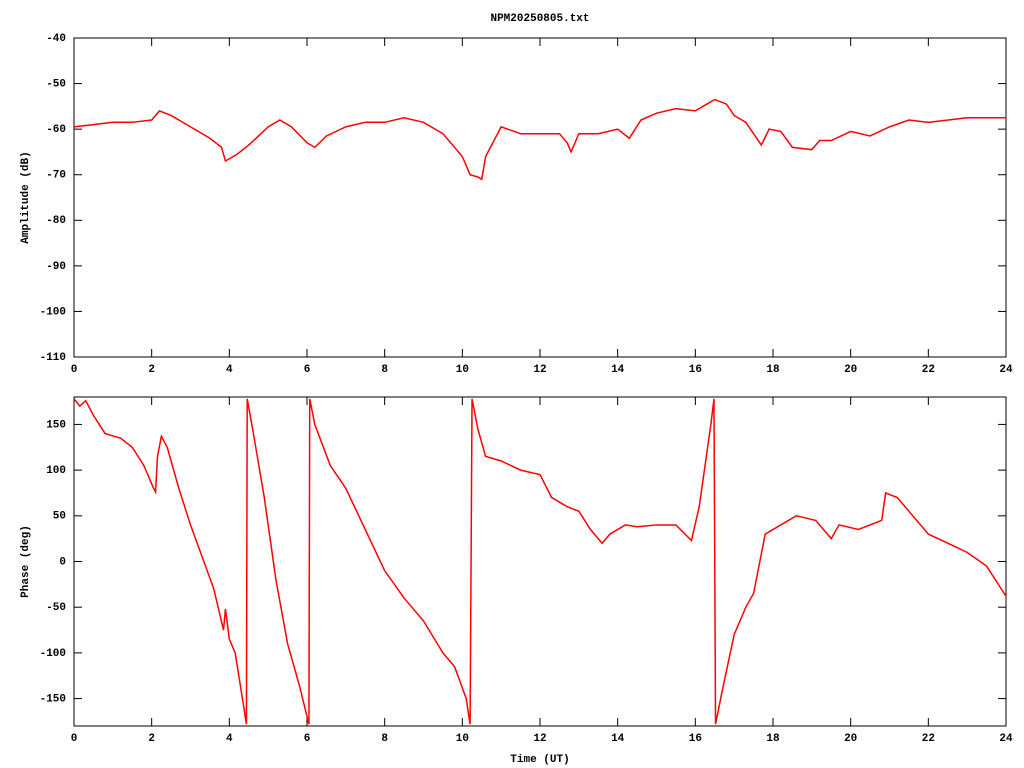 Image resolution: width=1024 pixels, height=768 pixels. Describe the element at coordinates (539, 760) in the screenshot. I see `x-axis-label: Time (UT)` at that location.